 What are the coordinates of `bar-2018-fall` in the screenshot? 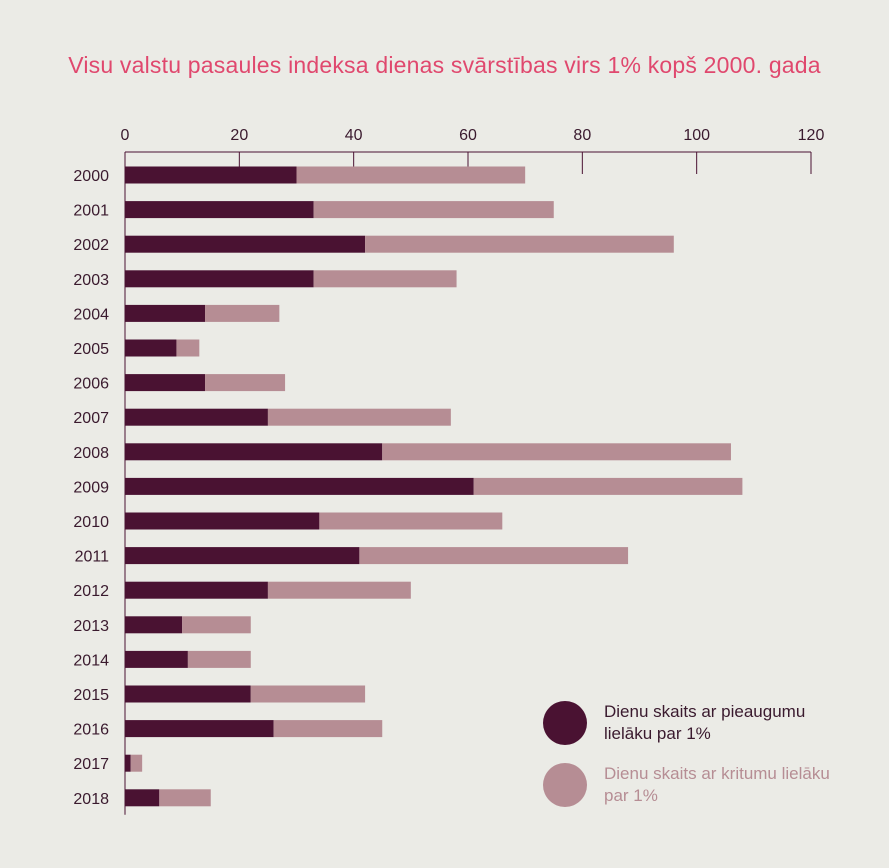 It's located at (185, 798).